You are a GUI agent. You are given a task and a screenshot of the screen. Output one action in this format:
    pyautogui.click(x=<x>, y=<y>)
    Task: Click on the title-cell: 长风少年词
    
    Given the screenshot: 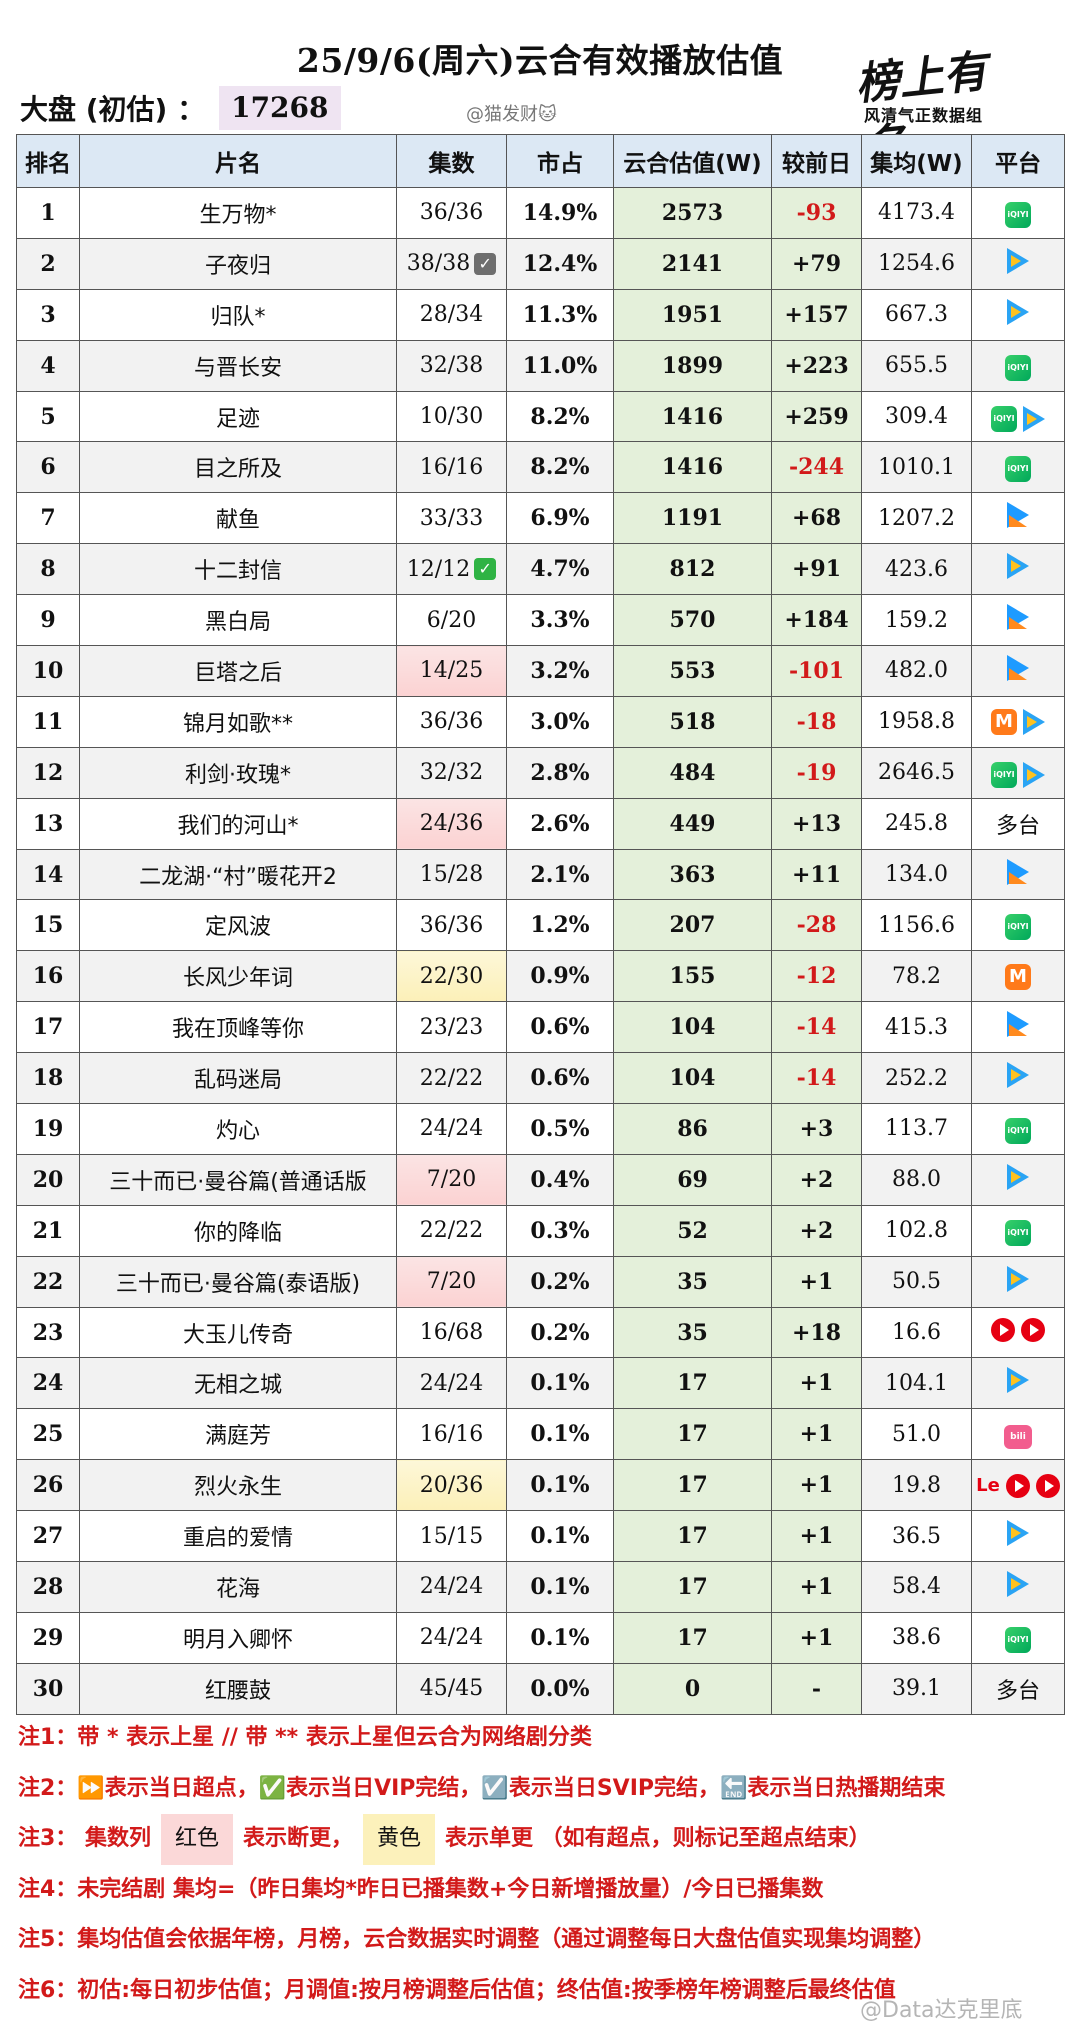 What is the action you would take?
    pyautogui.click(x=238, y=976)
    